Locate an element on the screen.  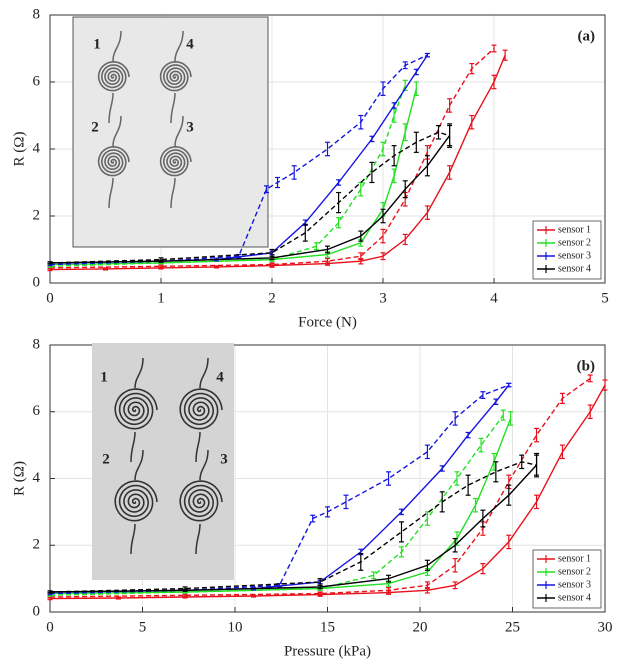
x-tick-label: 5 is located at coordinates (605, 298).